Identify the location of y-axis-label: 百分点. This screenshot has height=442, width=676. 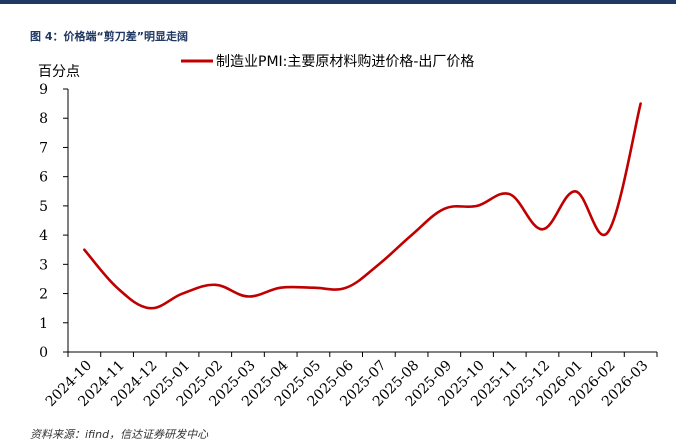
(59, 72).